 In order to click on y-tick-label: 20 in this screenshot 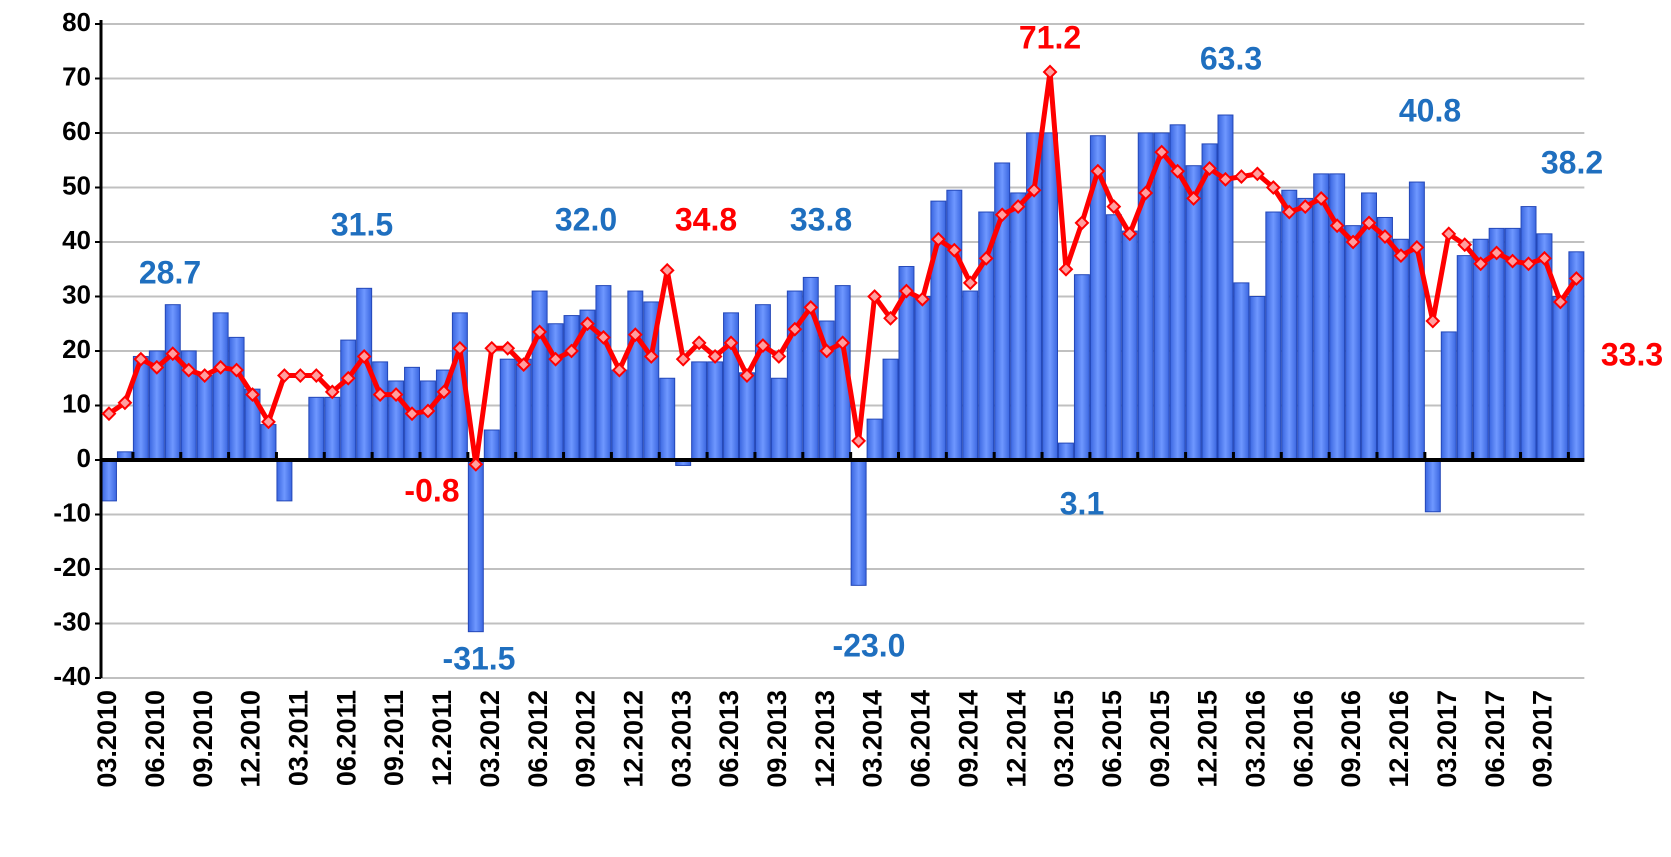, I will do `click(76, 349)`.